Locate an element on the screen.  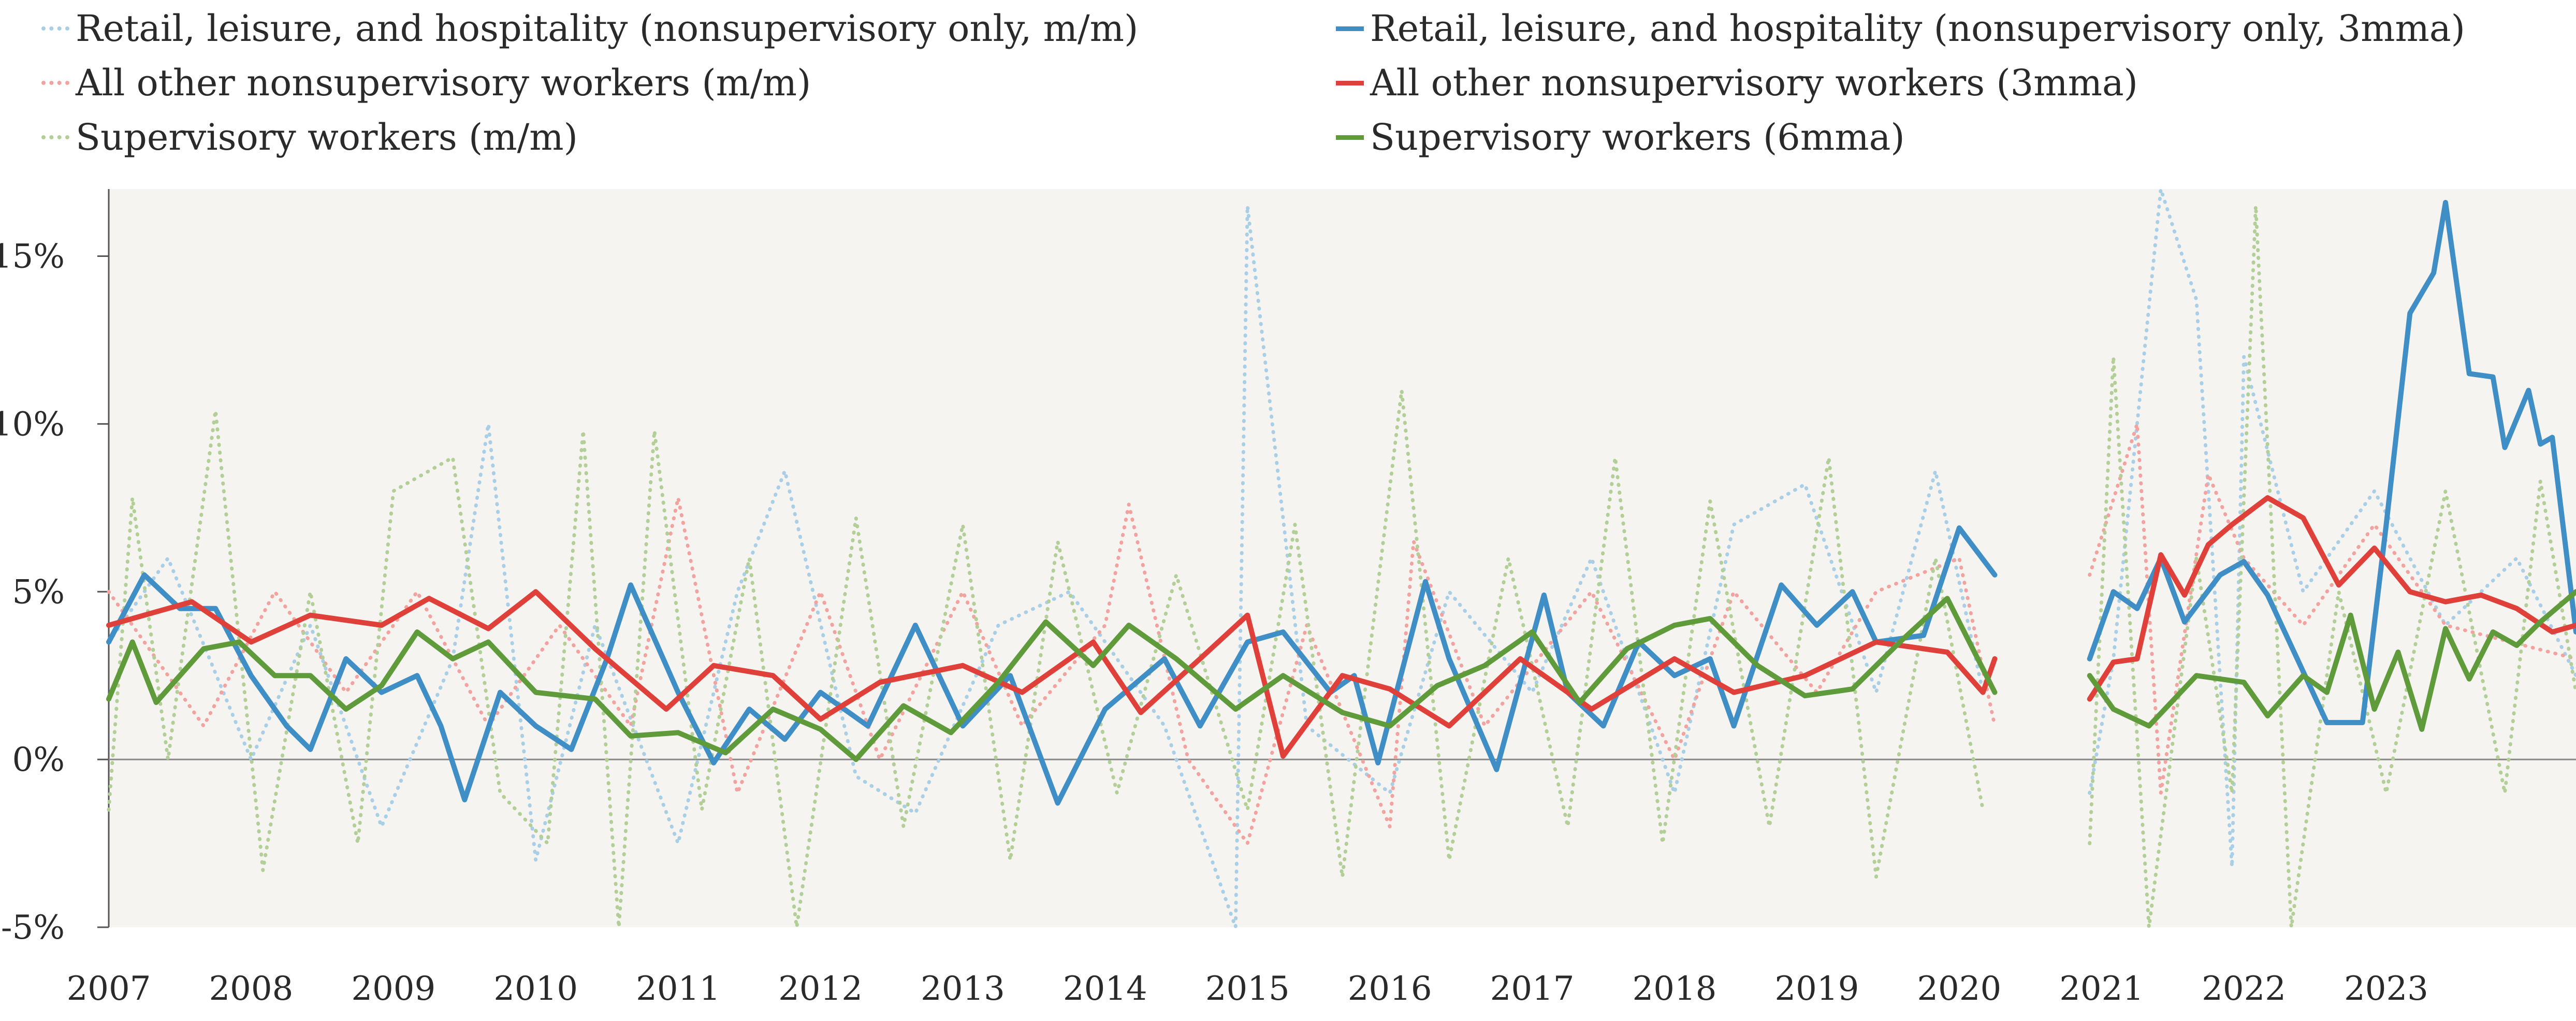
legend-item-supervisory-mm: Supervisory workers (m/m) is located at coordinates (289, 137).